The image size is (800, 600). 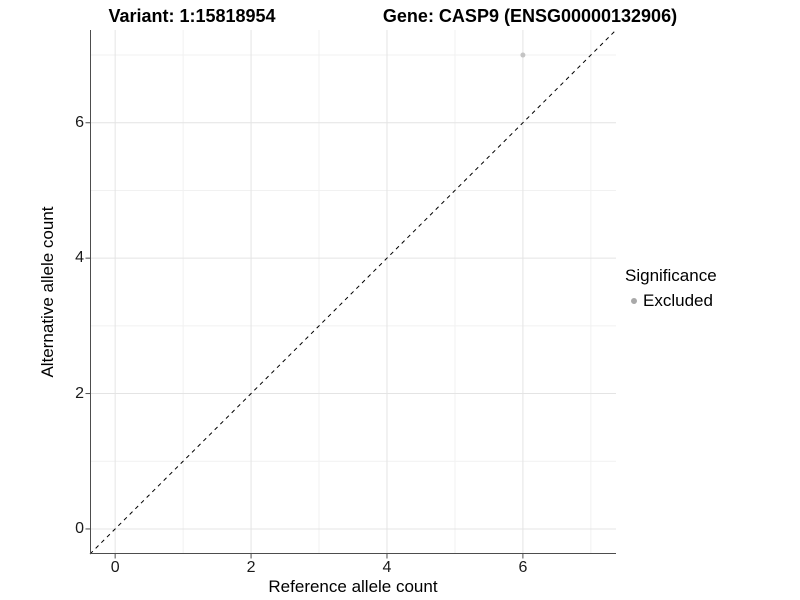 What do you see at coordinates (678, 300) in the screenshot?
I see `legend-item-label: Excluded` at bounding box center [678, 300].